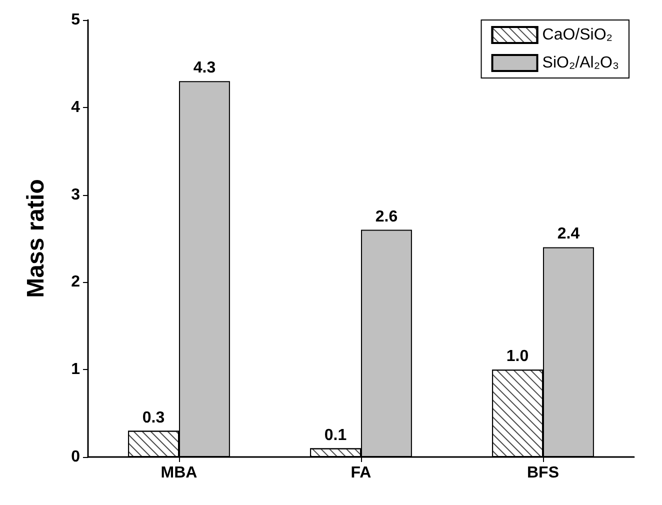  What do you see at coordinates (517, 357) in the screenshot?
I see `data-label: 1.0` at bounding box center [517, 357].